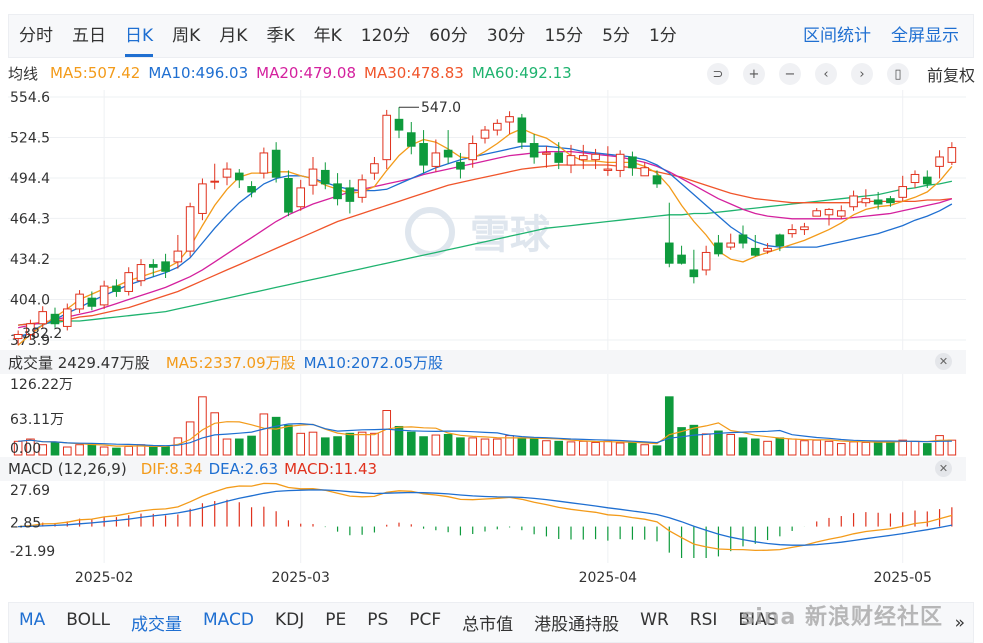 Image resolution: width=983 pixels, height=643 pixels. Describe the element at coordinates (25, 449) in the screenshot. I see `volume-tick-label: 0.00` at that location.